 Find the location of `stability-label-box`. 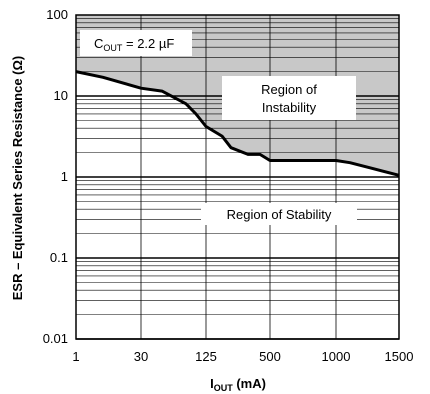

stability-label-box is located at coordinates (279, 214).